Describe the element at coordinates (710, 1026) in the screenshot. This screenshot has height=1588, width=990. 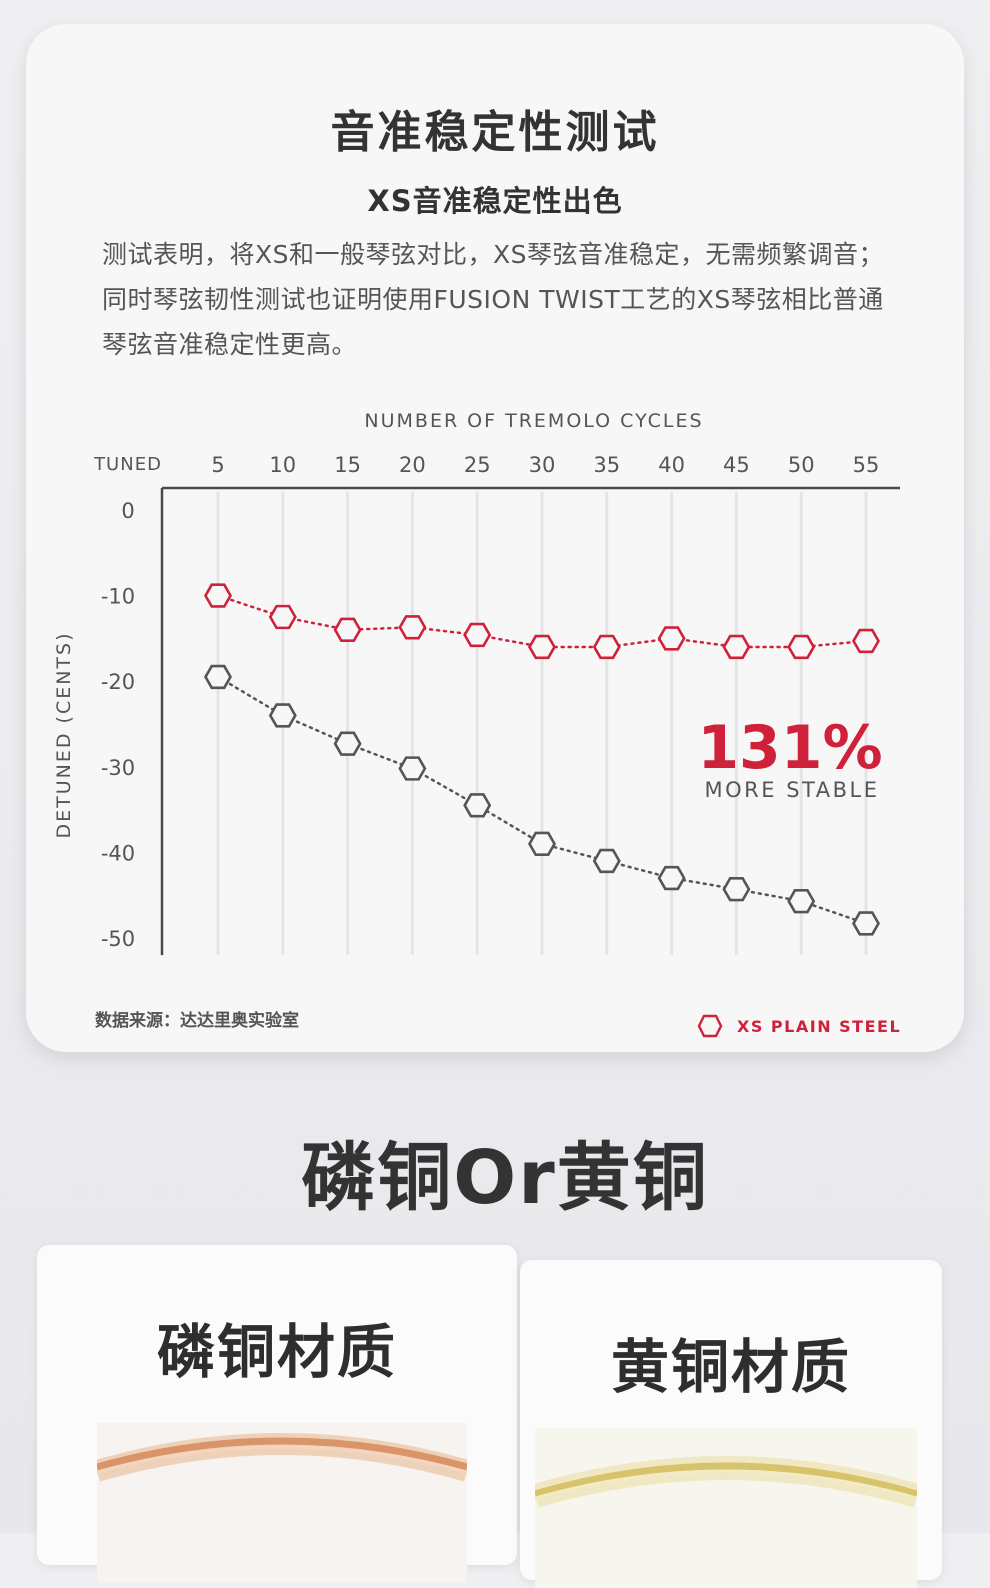
I see `hexagon-marker-icon` at that location.